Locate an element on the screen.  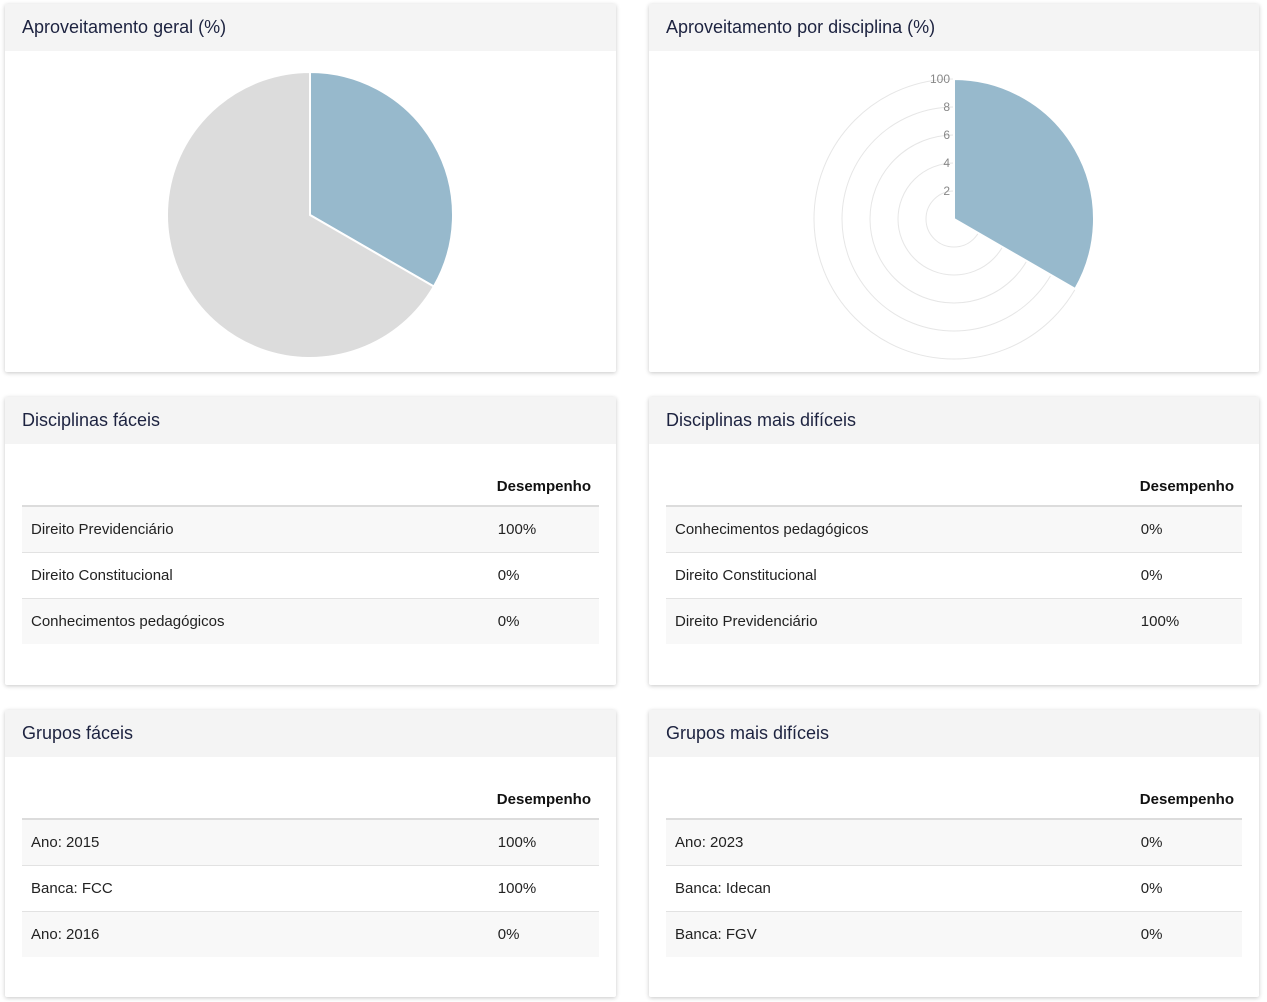
table-row: Ano: 2015 100% is located at coordinates (310, 842).